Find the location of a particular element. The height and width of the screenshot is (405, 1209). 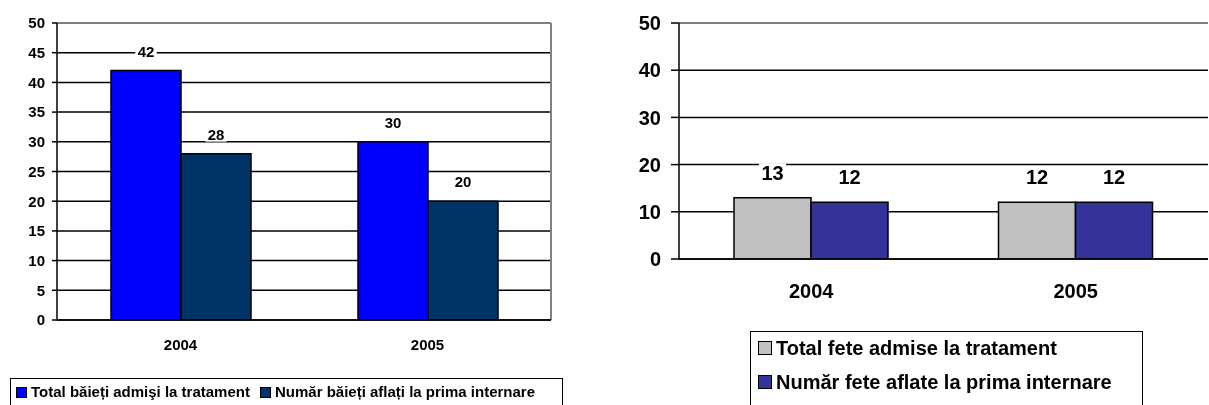

data-label: 20 is located at coordinates (463, 182).